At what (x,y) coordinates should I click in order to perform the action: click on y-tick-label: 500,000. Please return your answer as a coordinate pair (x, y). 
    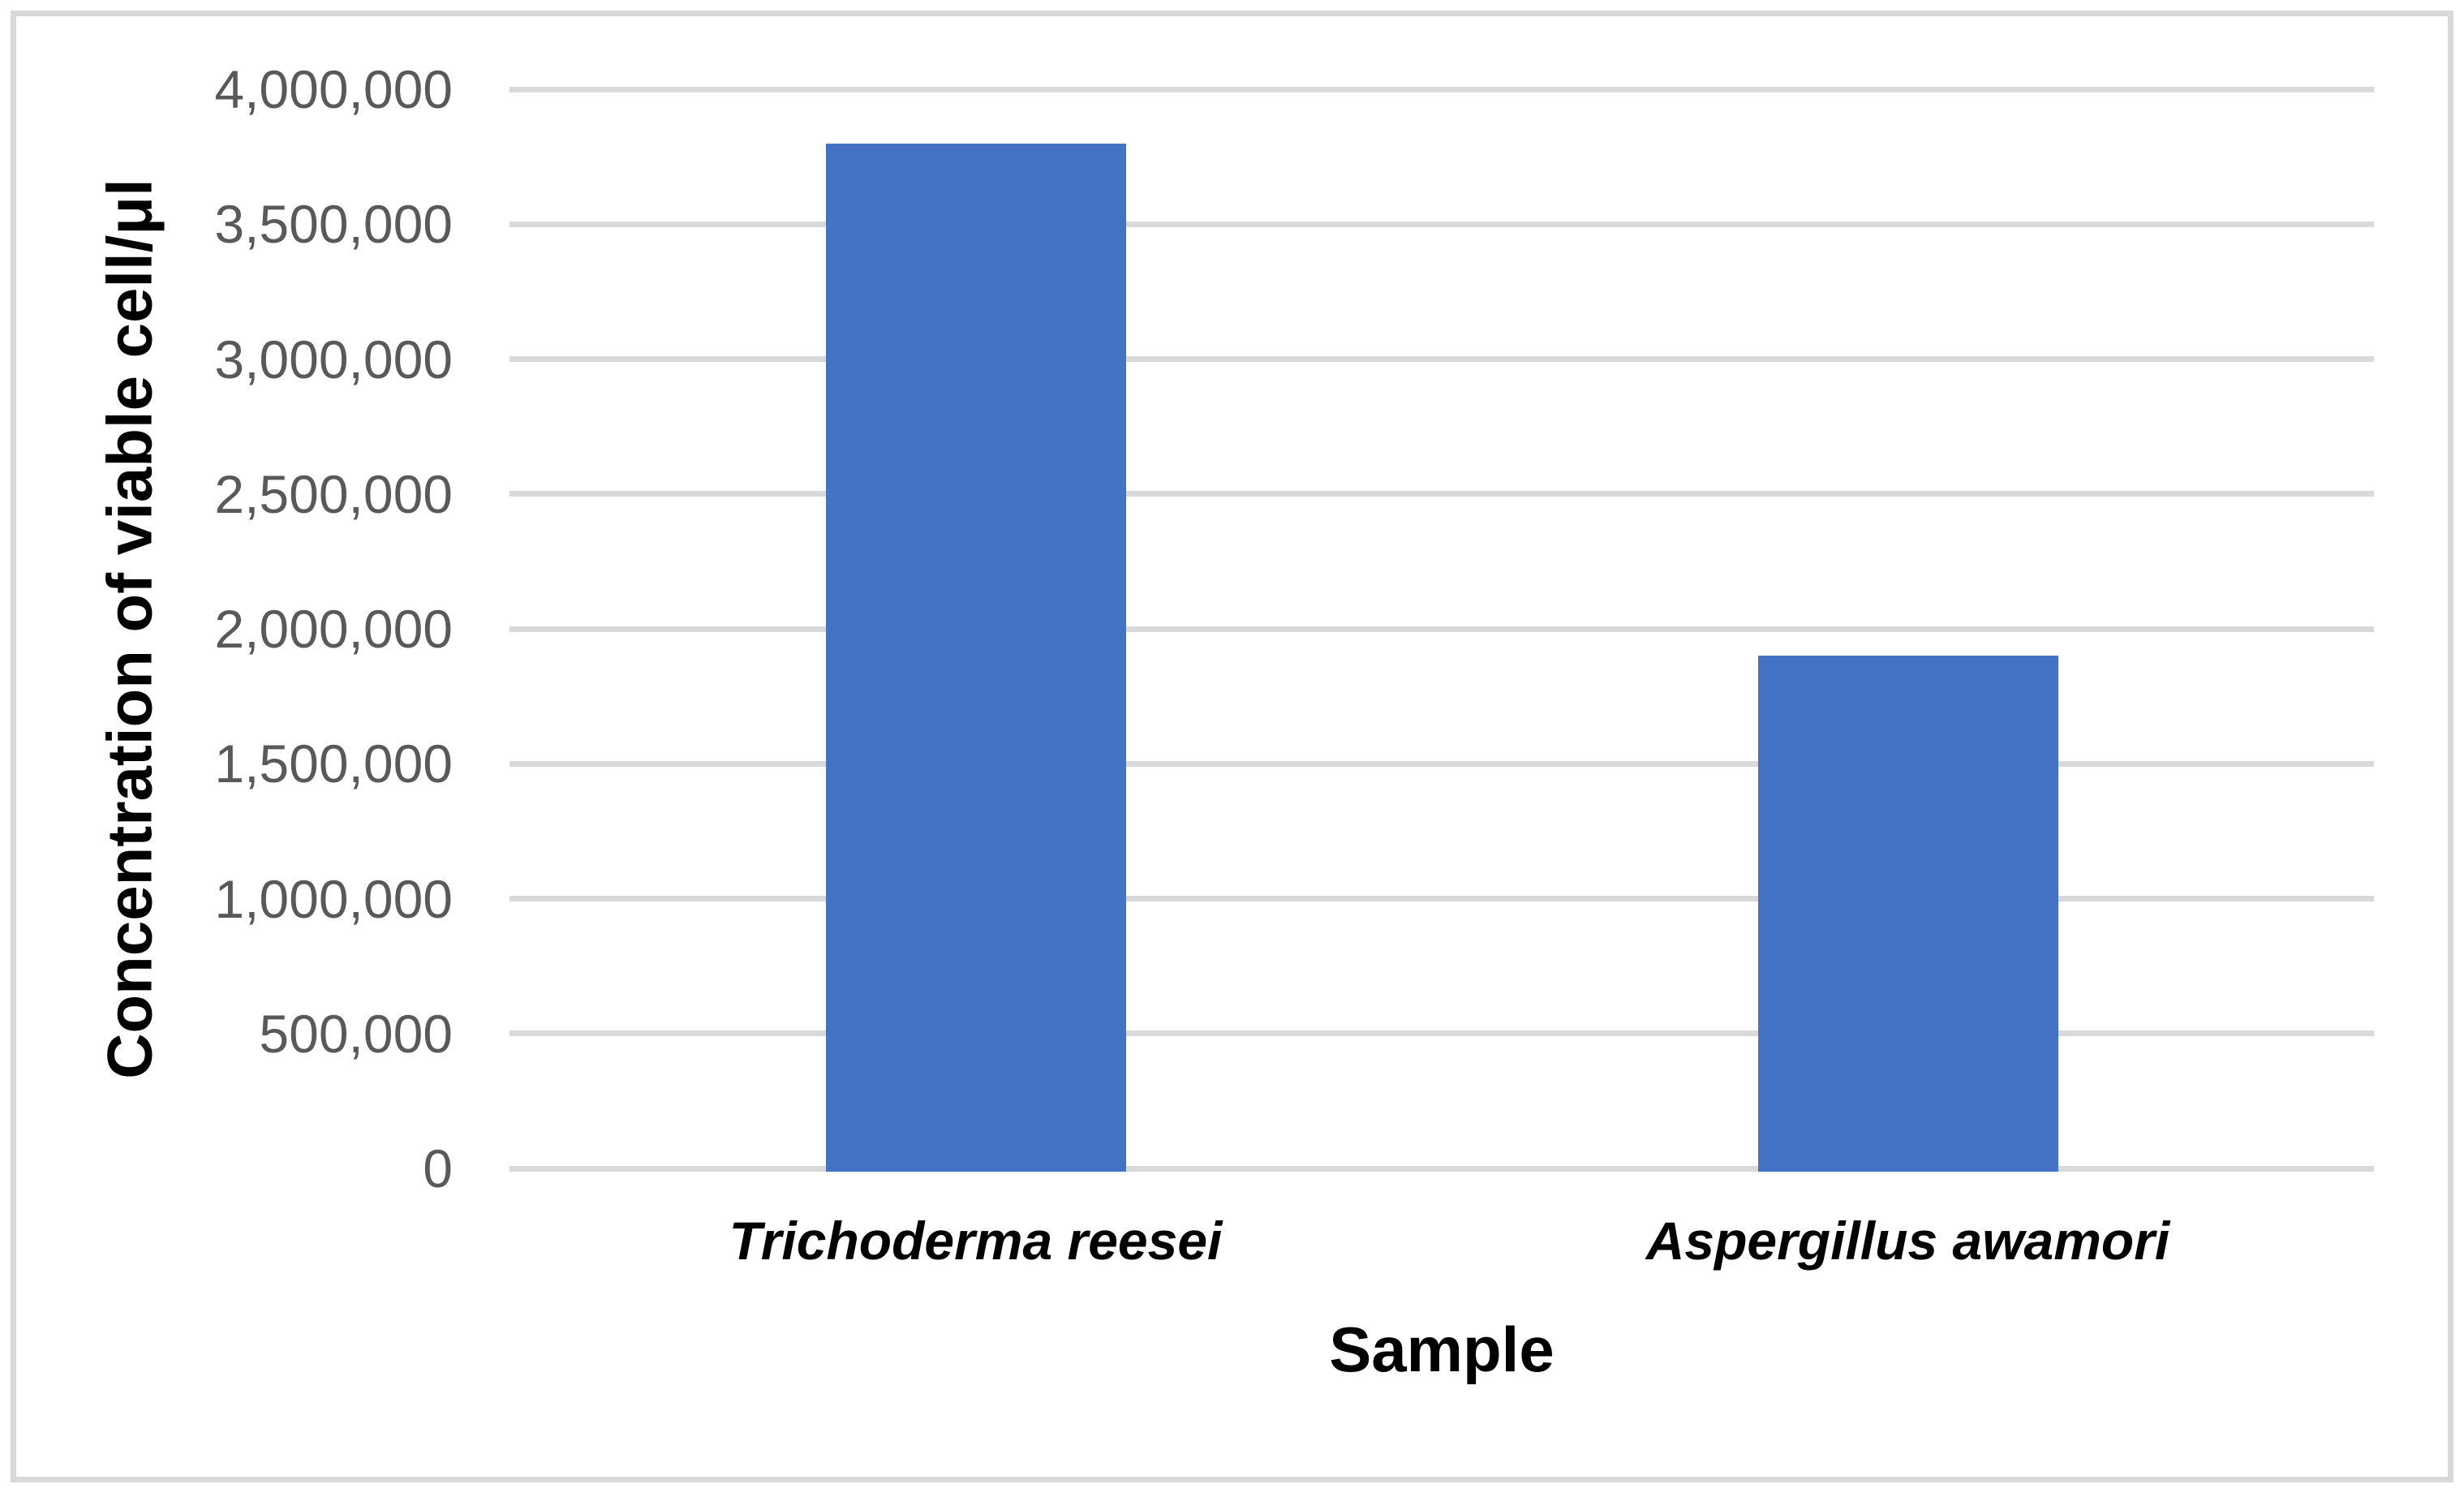
    Looking at the image, I should click on (356, 1033).